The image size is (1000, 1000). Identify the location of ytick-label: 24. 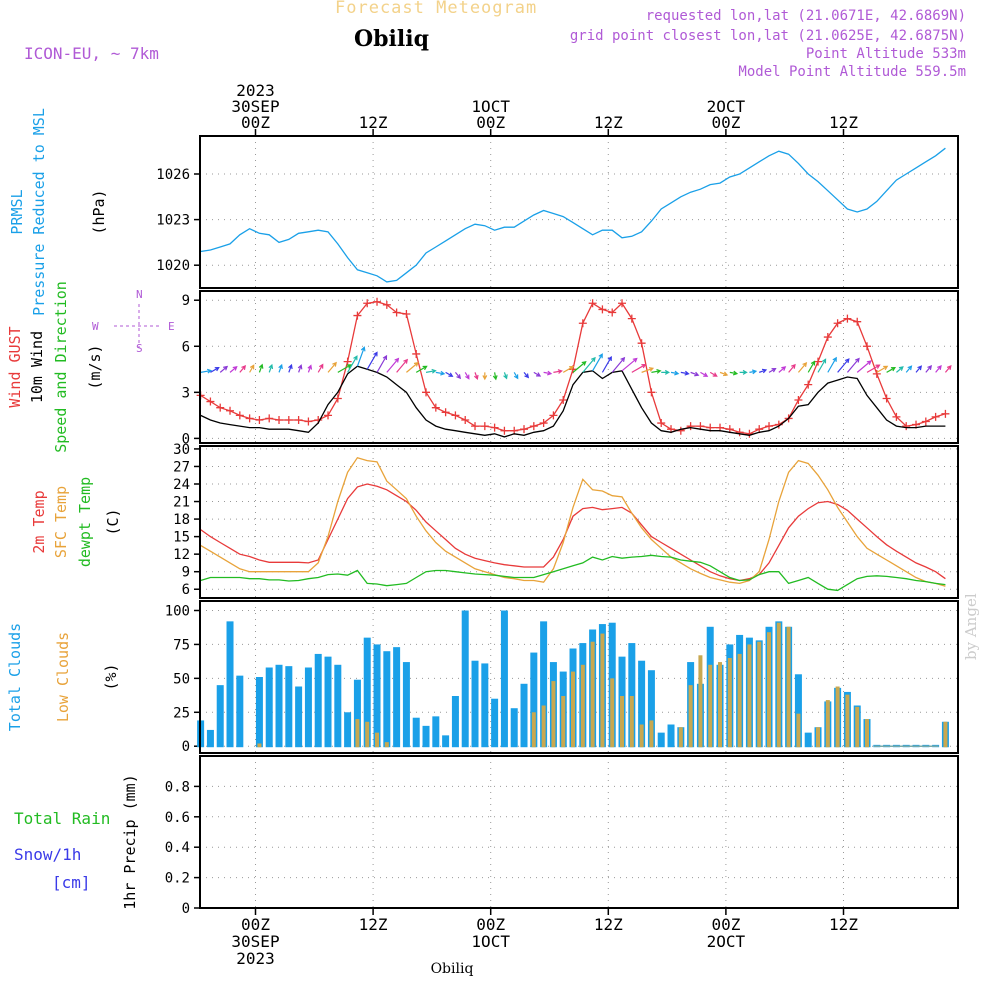
(181, 485).